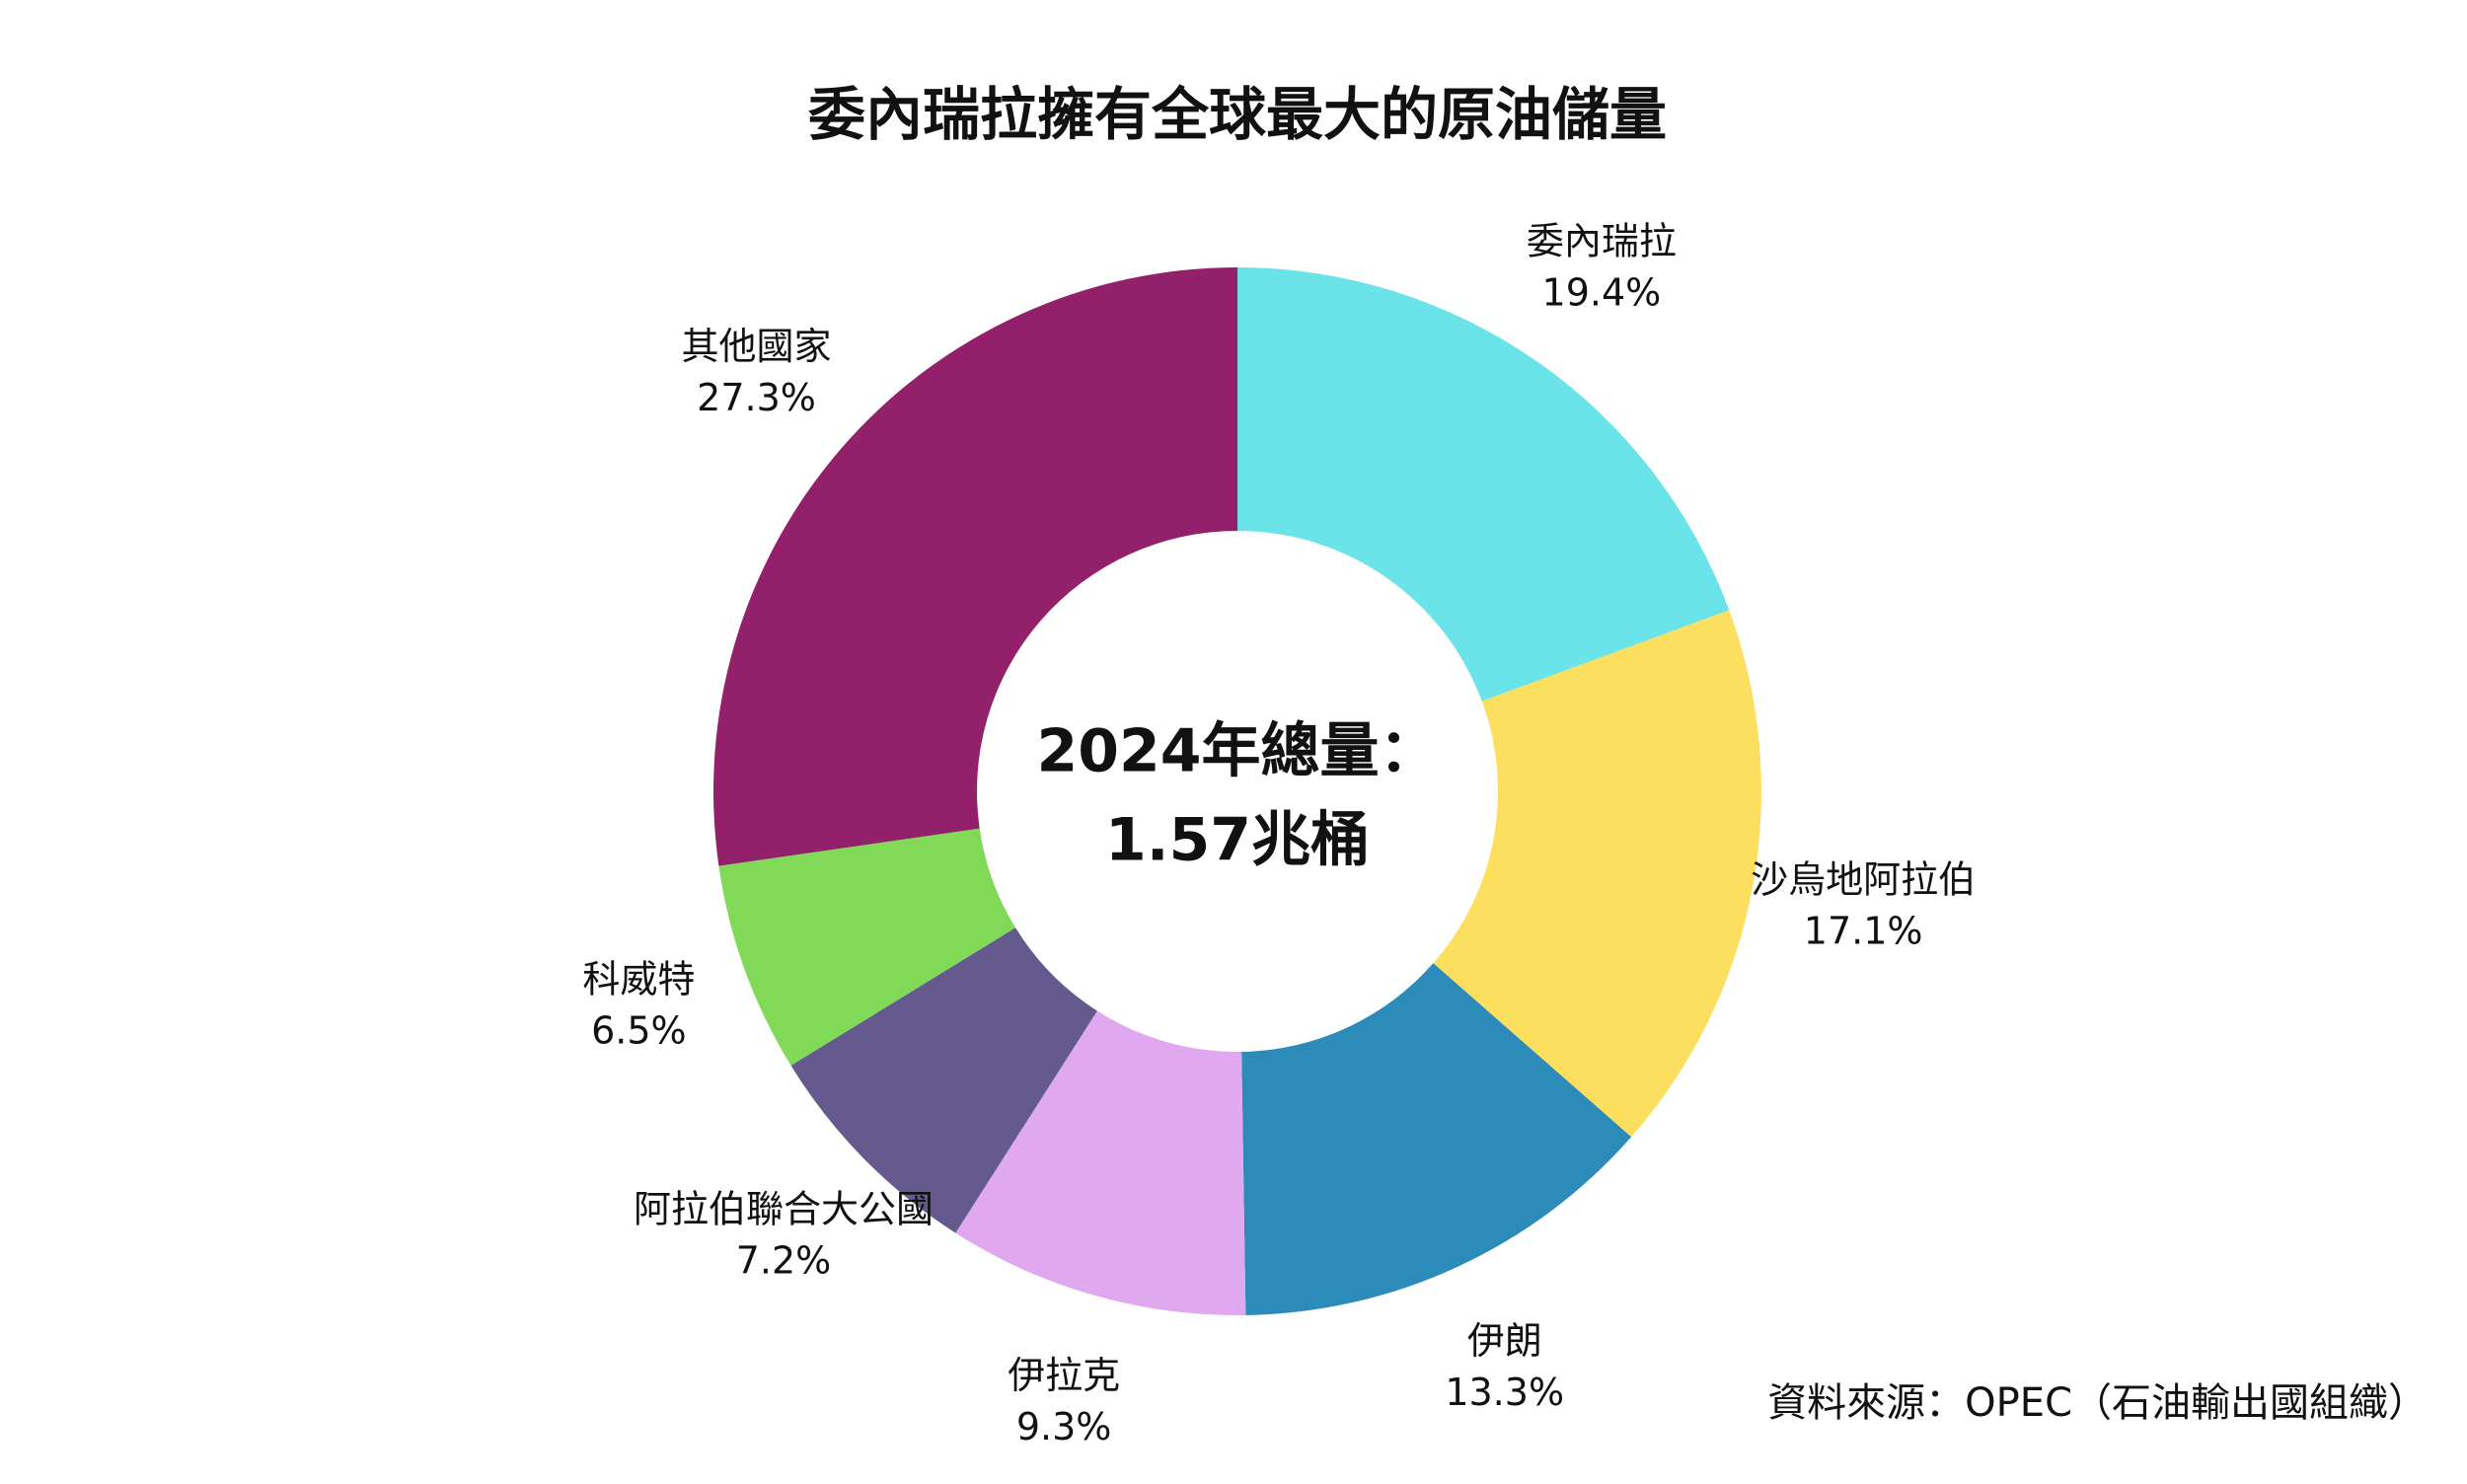  What do you see at coordinates (1064, 1375) in the screenshot?
I see `slice-label: 伊拉克` at bounding box center [1064, 1375].